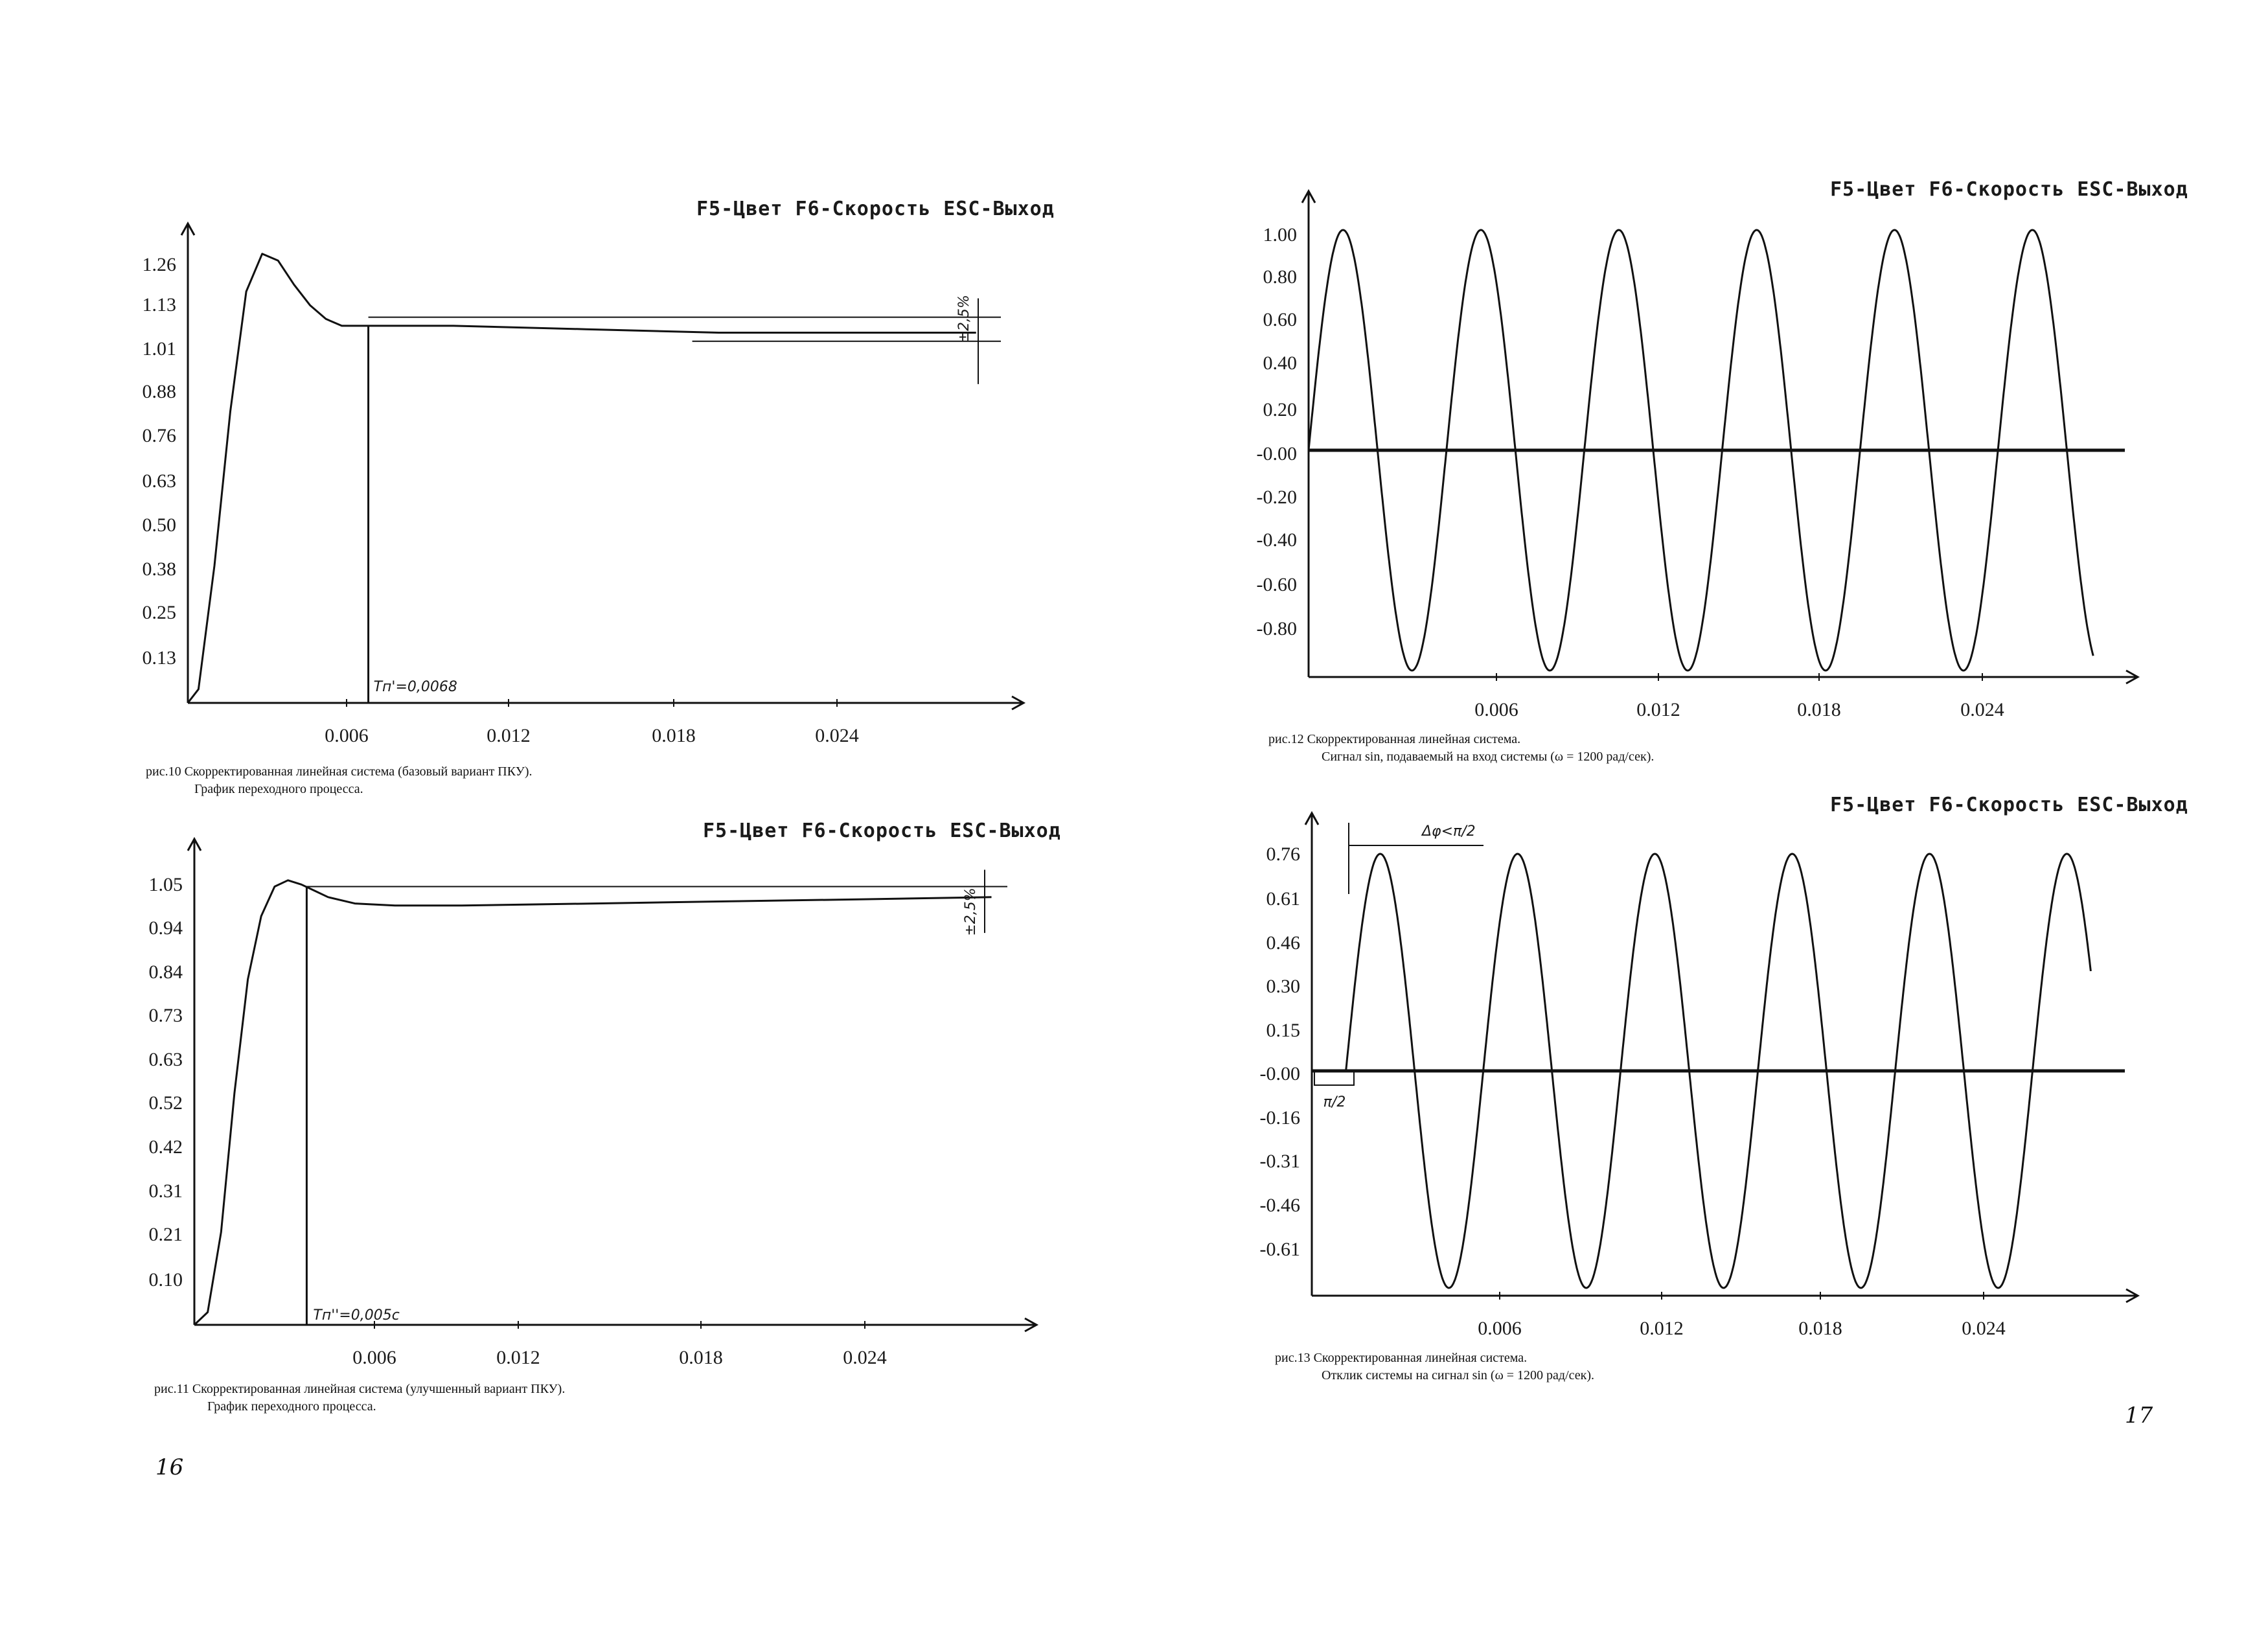 This screenshot has height=1652, width=2268. I want to click on fig13-series-line, so click(1702, 1071).